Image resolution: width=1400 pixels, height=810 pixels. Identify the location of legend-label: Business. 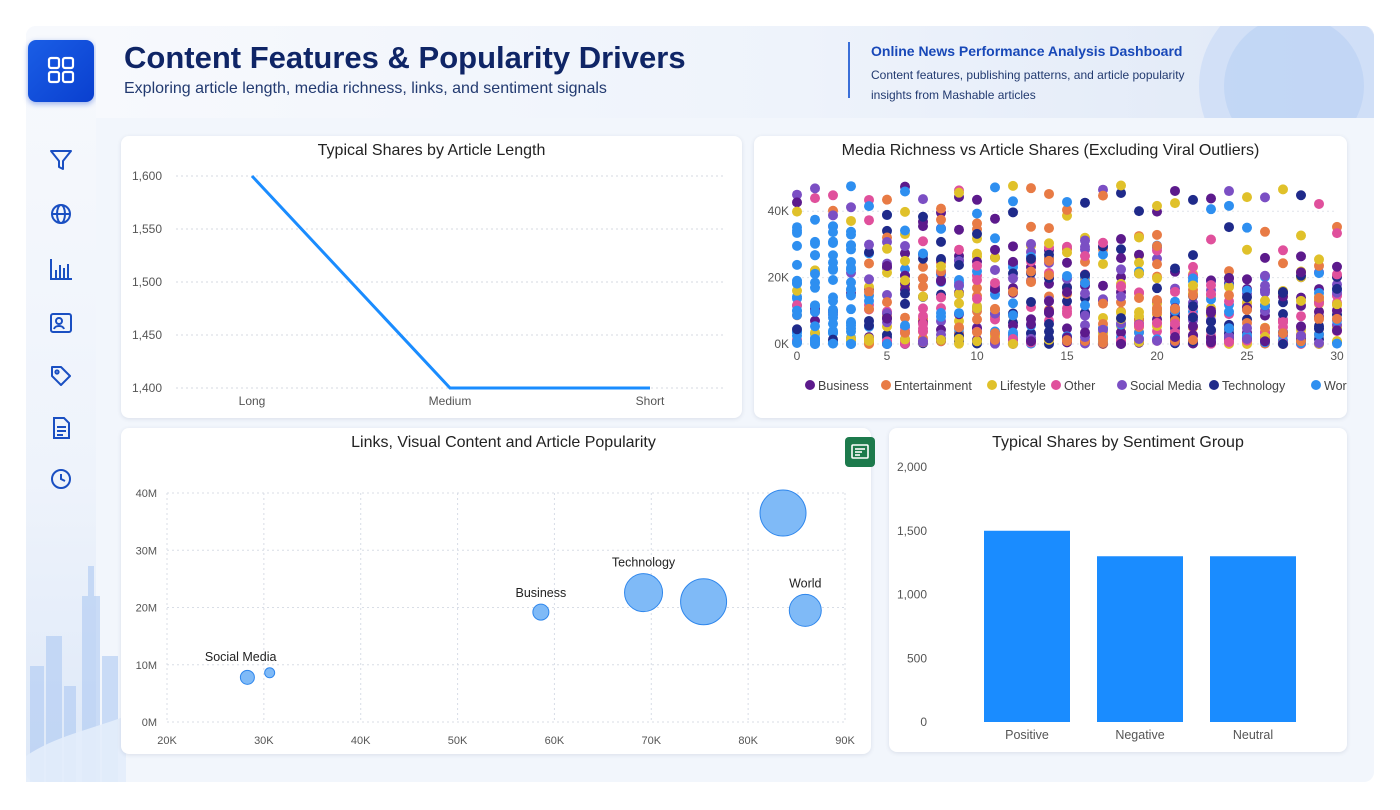
(843, 386).